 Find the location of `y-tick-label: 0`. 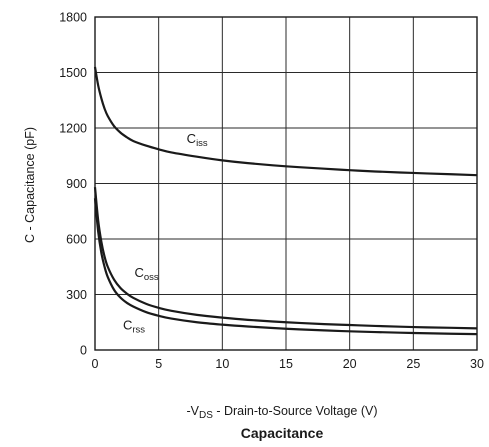

y-tick-label: 0 is located at coordinates (83, 351).